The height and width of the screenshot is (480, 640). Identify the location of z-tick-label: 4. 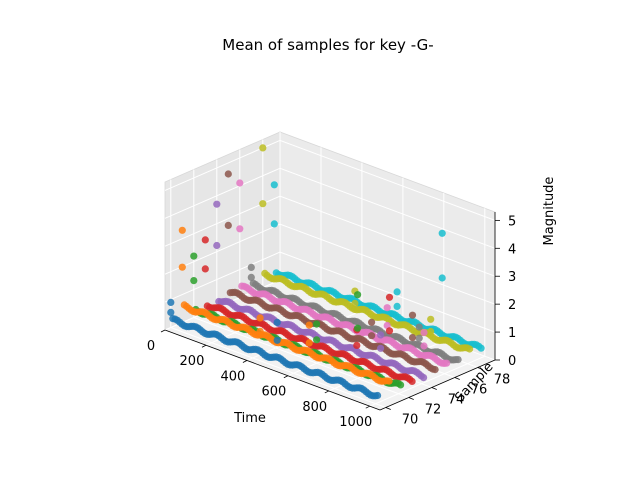
(512, 249).